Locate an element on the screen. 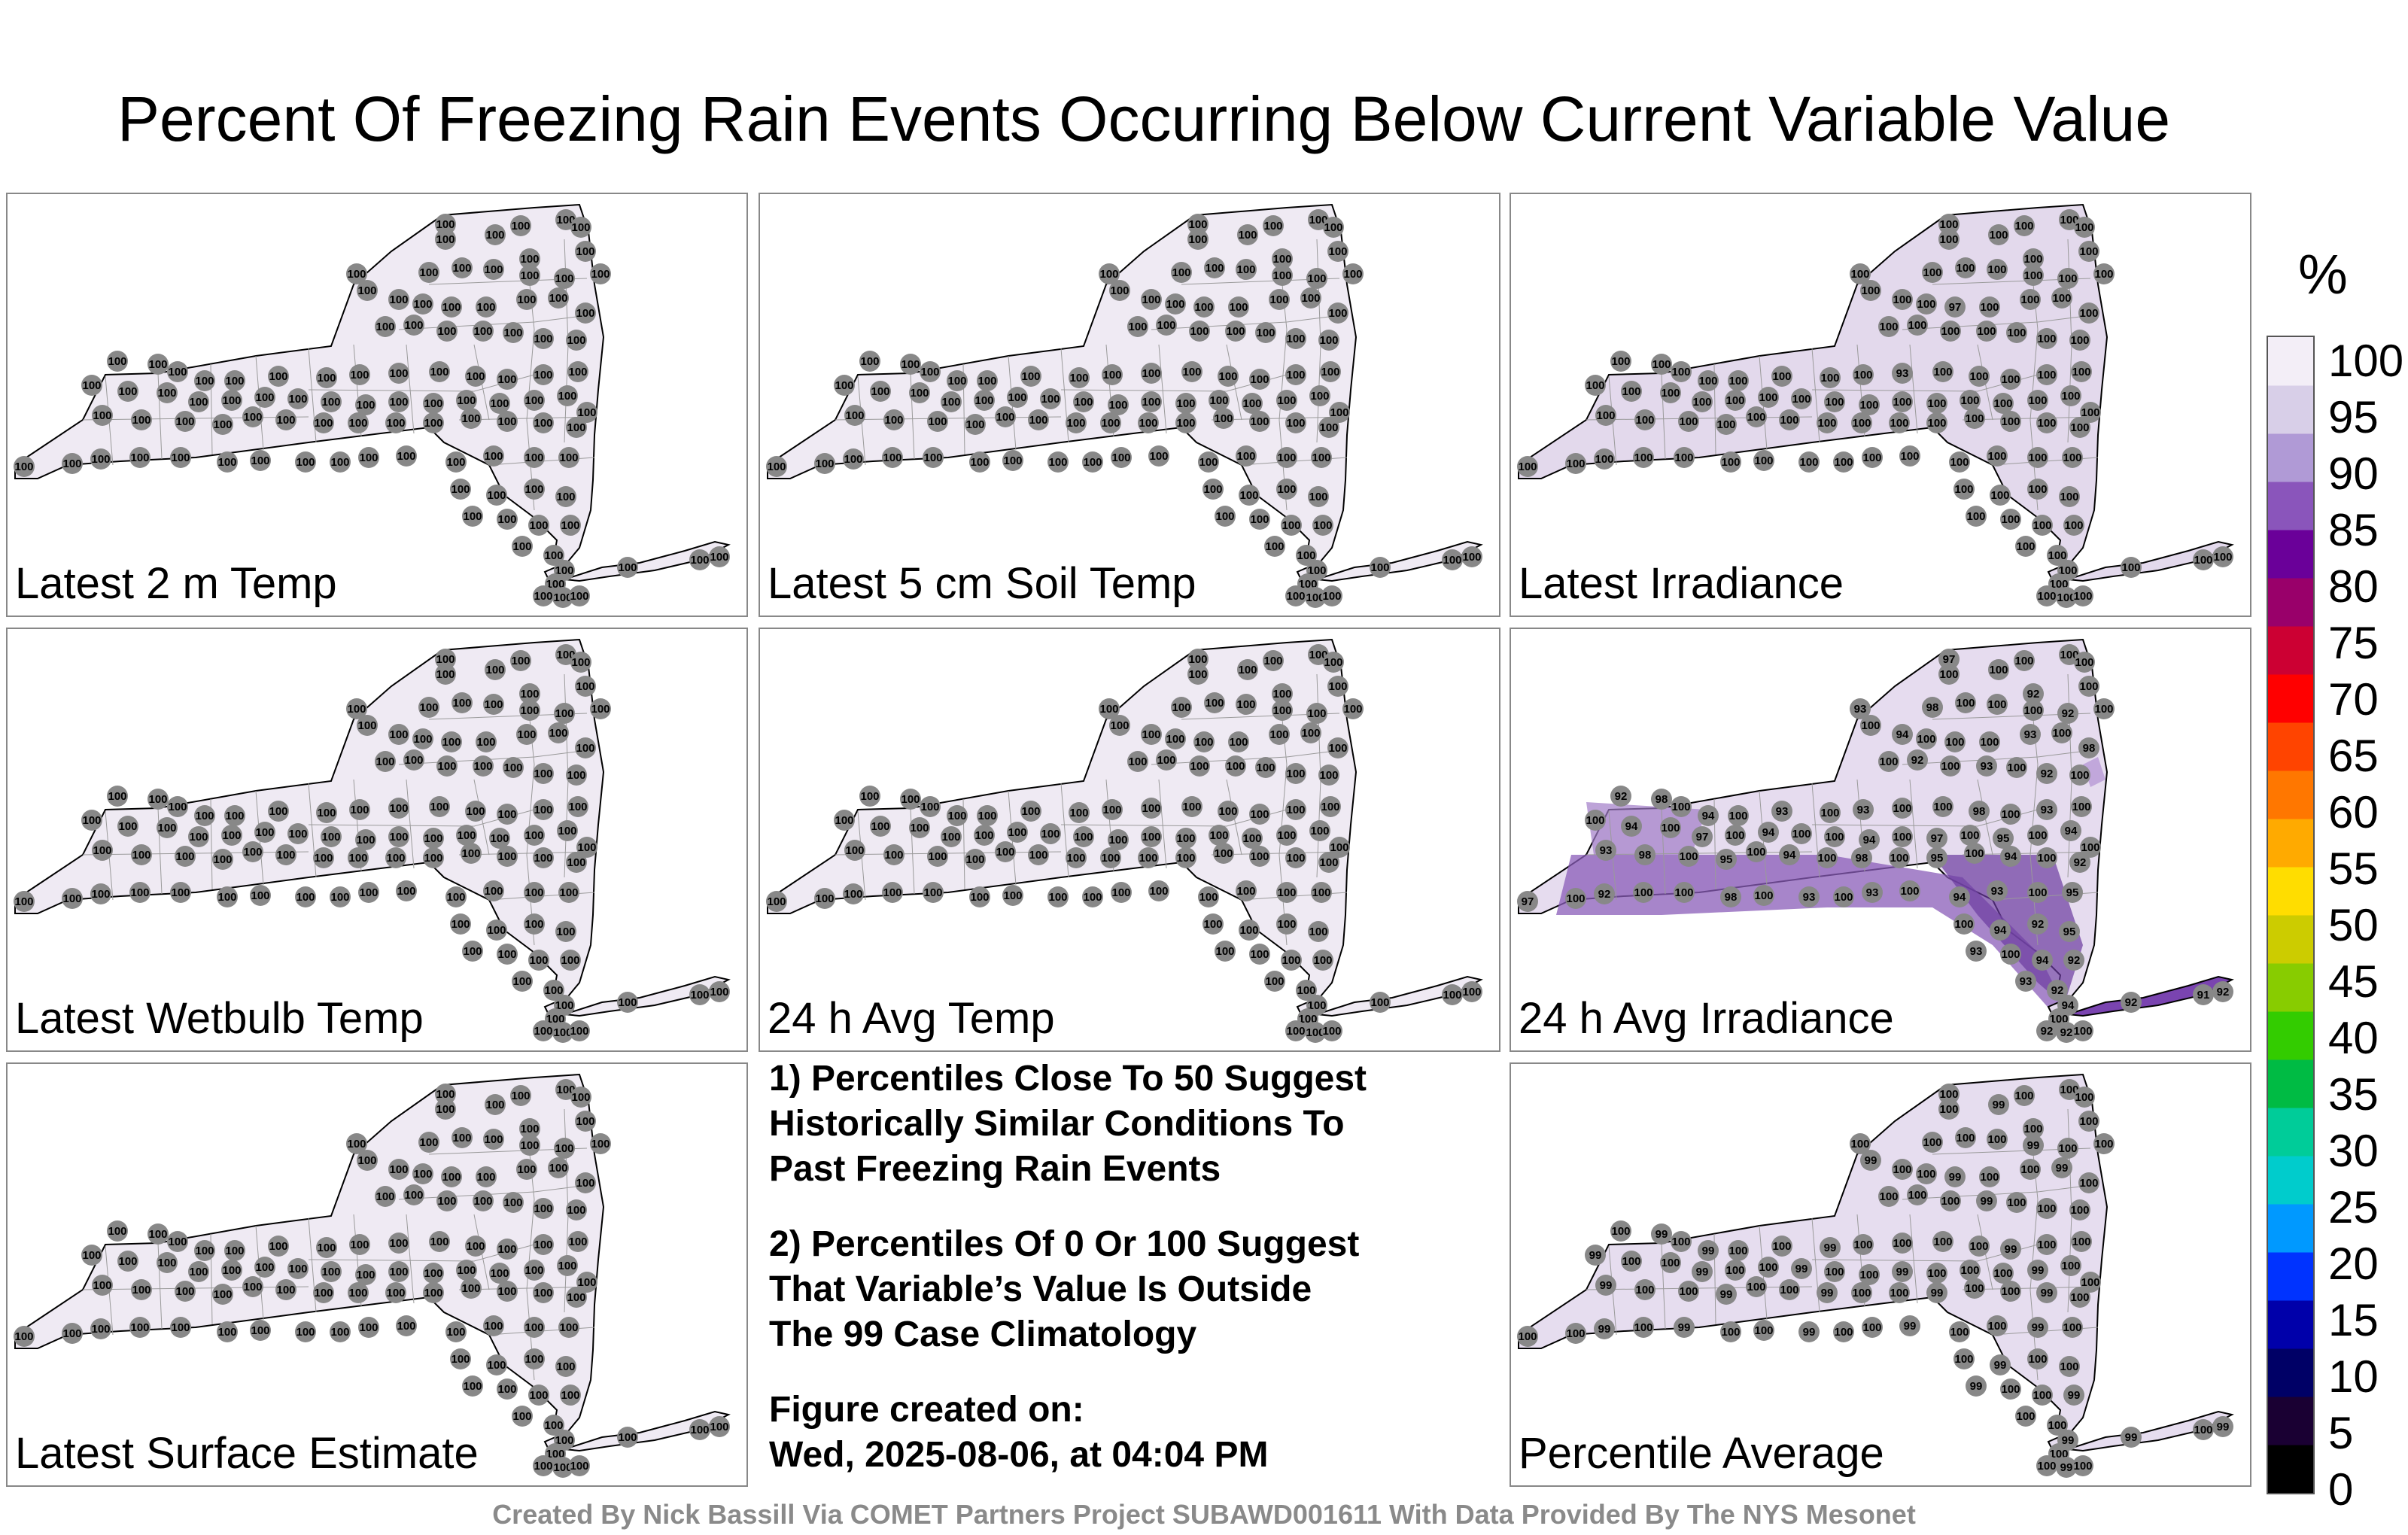  svg-text: 99 is located at coordinates (1604, 1329).